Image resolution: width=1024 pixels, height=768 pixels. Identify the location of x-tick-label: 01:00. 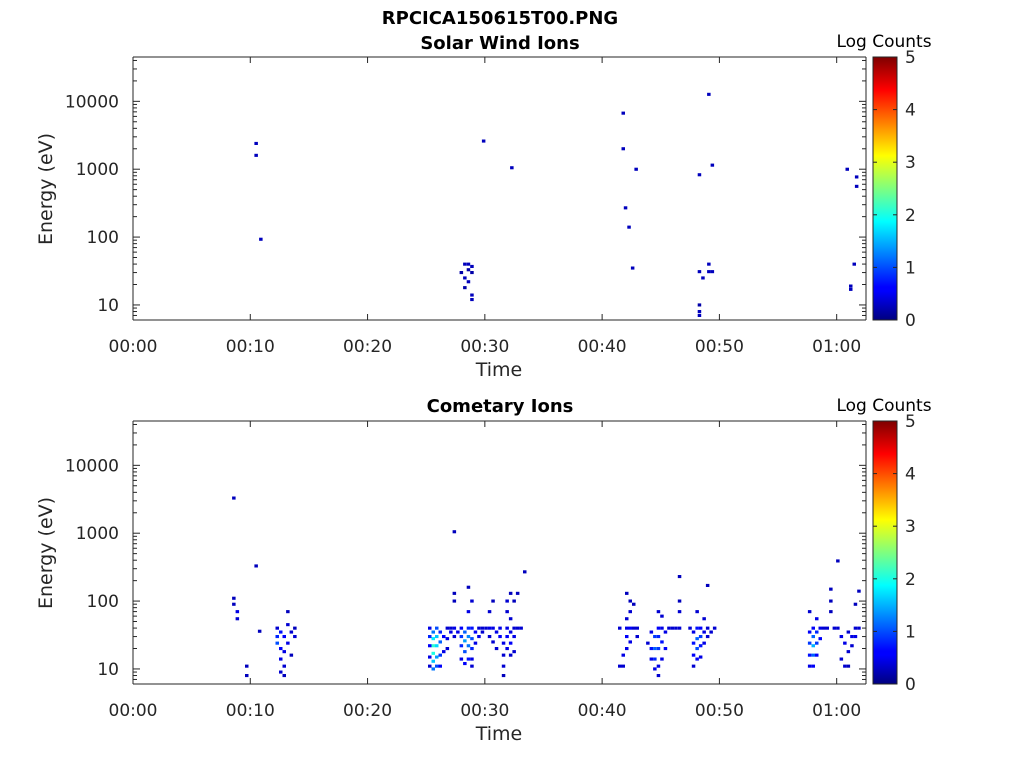
(836, 347).